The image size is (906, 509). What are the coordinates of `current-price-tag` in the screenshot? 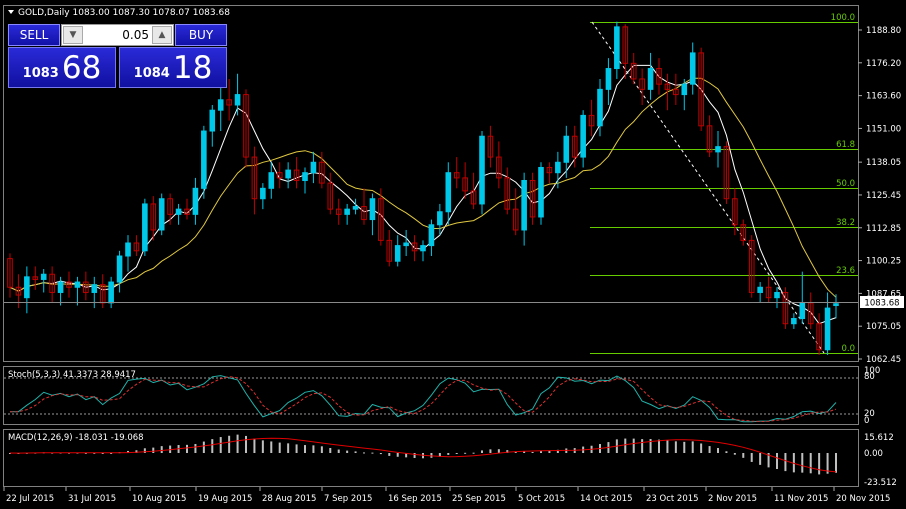 It's located at (882, 302).